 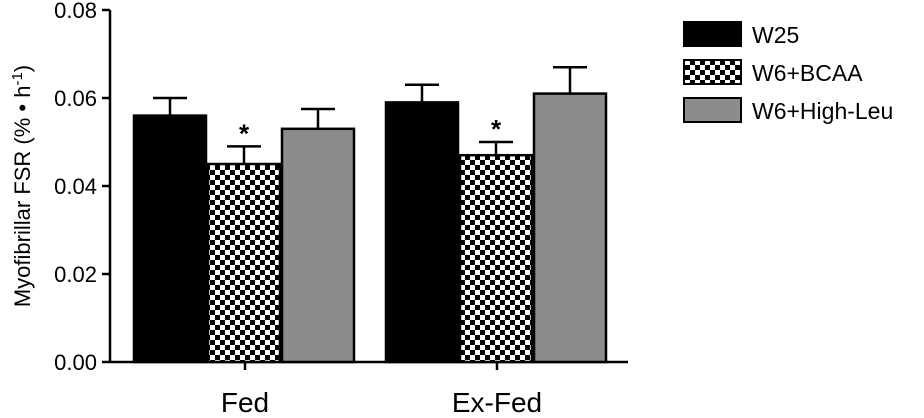 What do you see at coordinates (807, 73) in the screenshot?
I see `legend-label: W6+BCAA` at bounding box center [807, 73].